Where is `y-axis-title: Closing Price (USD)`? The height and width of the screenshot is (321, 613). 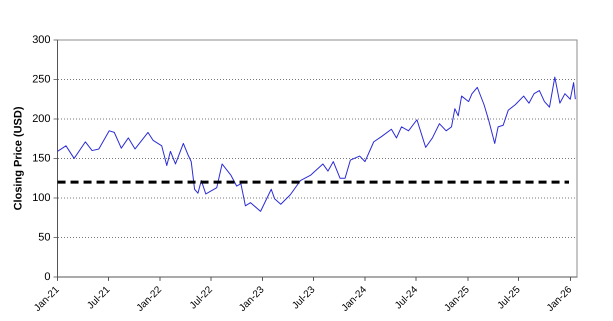
y-axis-title: Closing Price (USD) is located at coordinates (18, 158).